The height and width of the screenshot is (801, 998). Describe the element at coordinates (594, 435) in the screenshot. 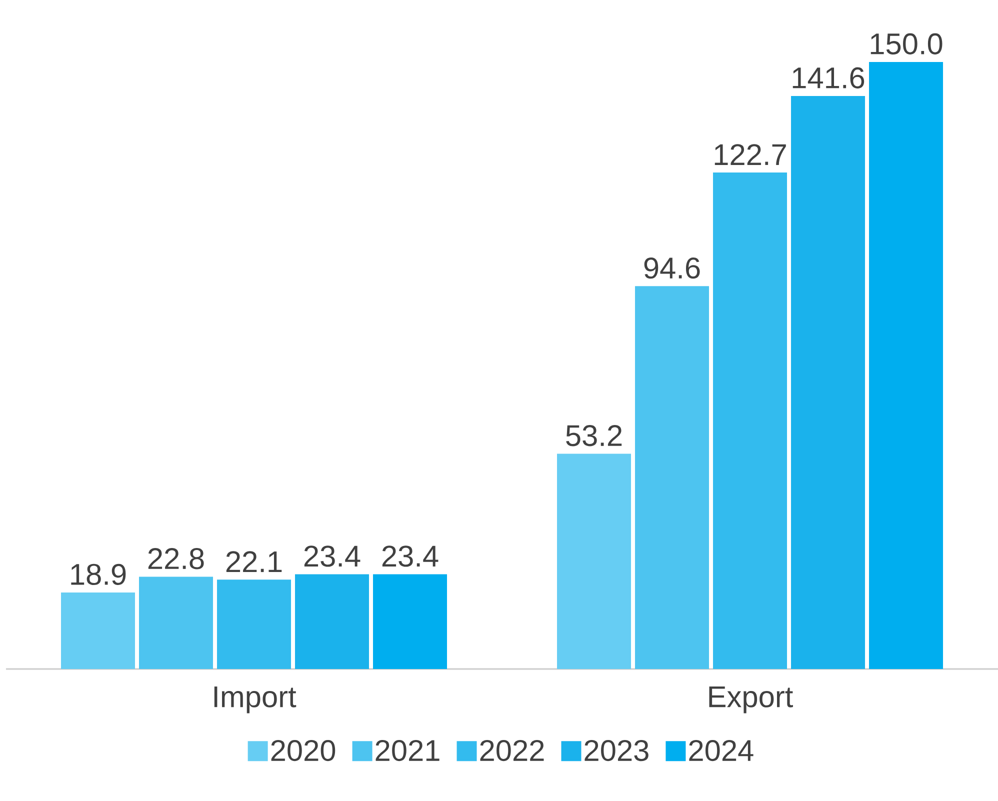

I see `data-label: 53.2` at that location.